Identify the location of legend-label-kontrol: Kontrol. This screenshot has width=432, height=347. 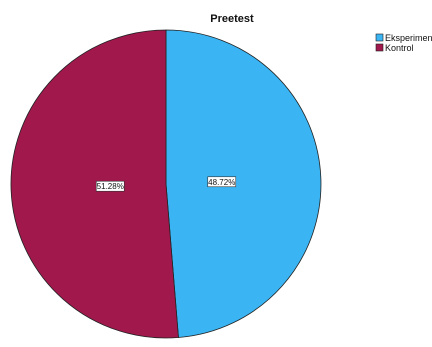
(399, 48).